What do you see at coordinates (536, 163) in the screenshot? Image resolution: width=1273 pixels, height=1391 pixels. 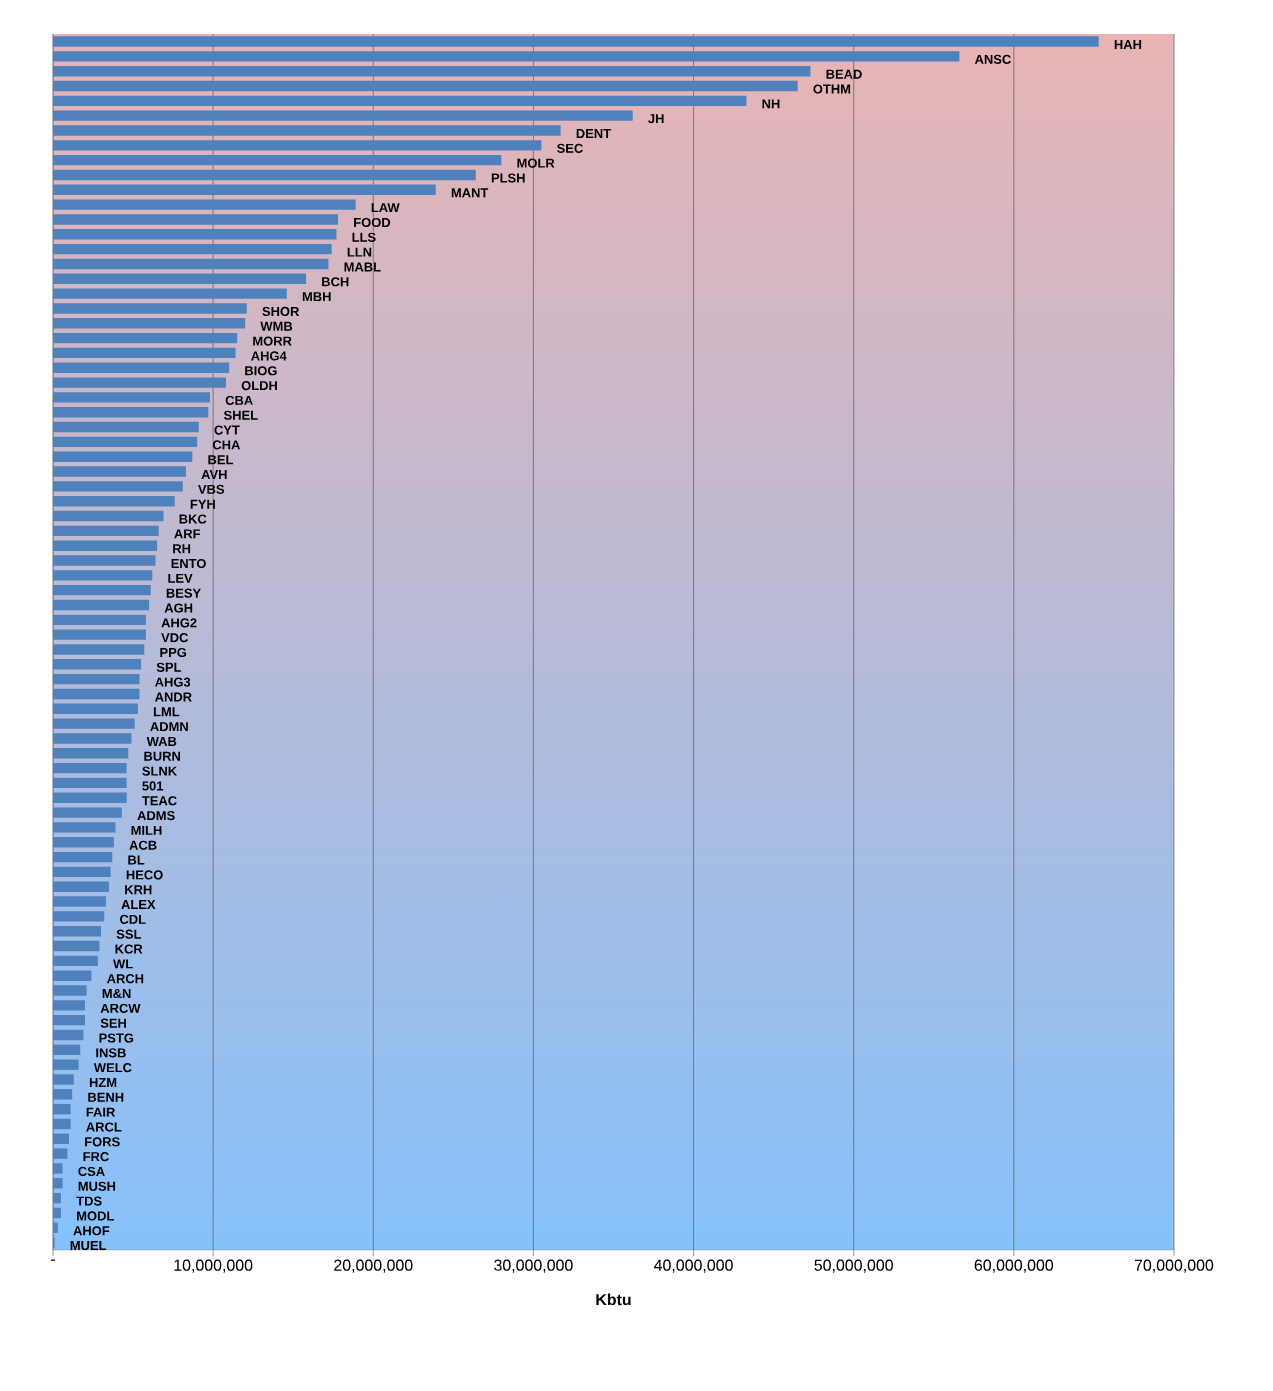 I see `y-tick-label: MOLR` at bounding box center [536, 163].